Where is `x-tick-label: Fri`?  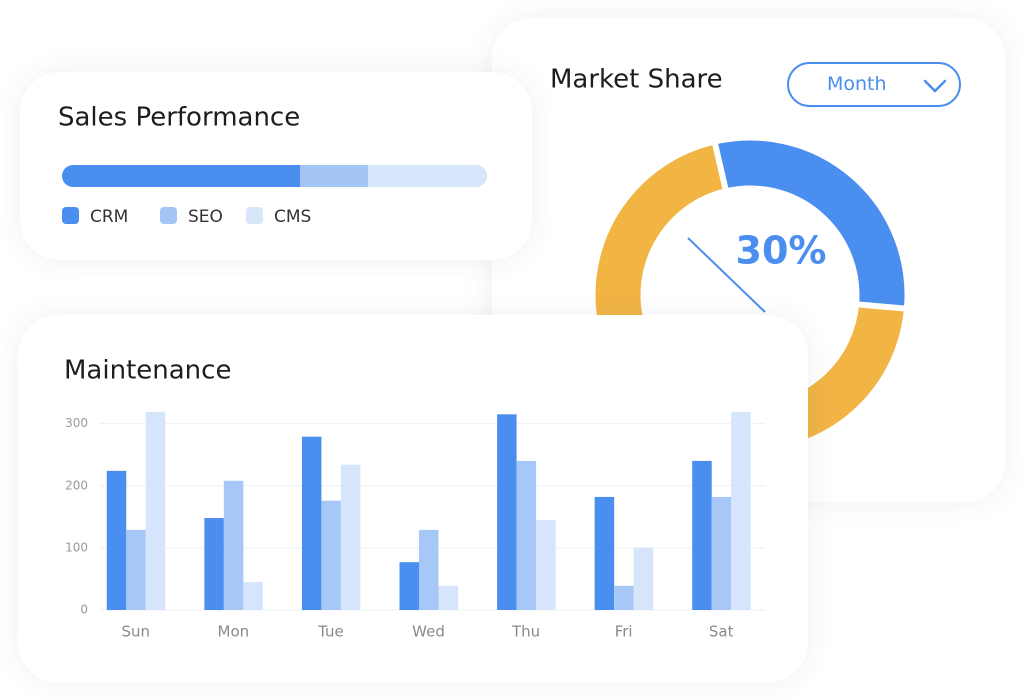
x-tick-label: Fri is located at coordinates (624, 632).